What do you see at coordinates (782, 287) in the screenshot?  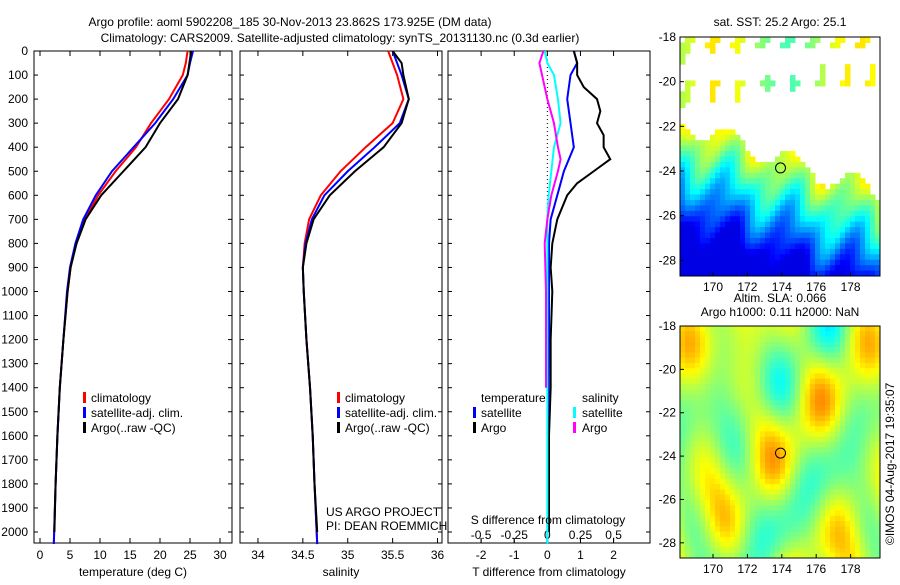 I see `x-tick-label: 174` at bounding box center [782, 287].